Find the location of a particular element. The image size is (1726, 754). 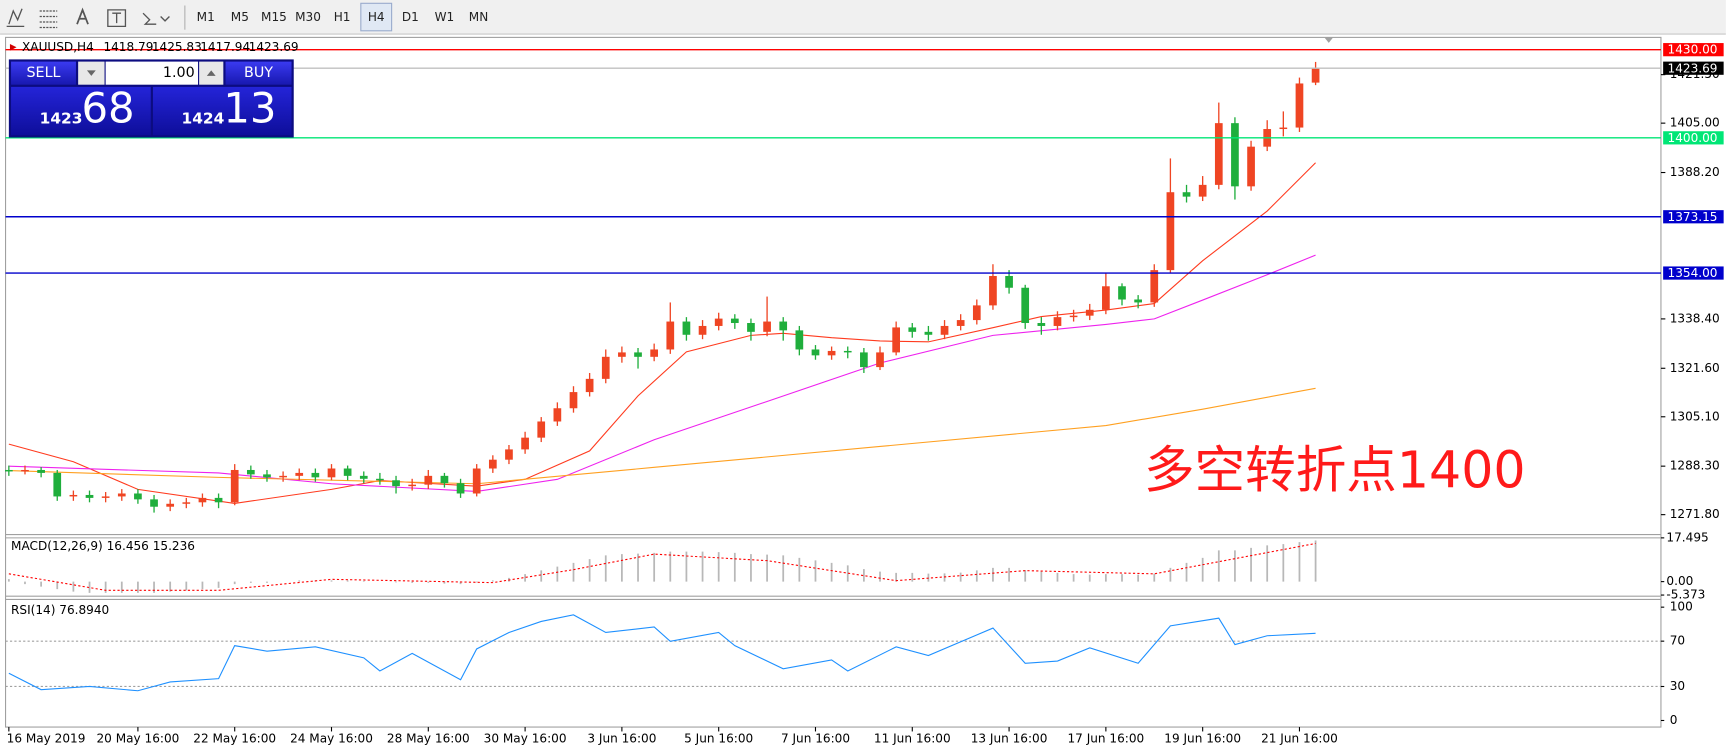

x-tick-label: 13 Jun 16:00 is located at coordinates (1009, 739).